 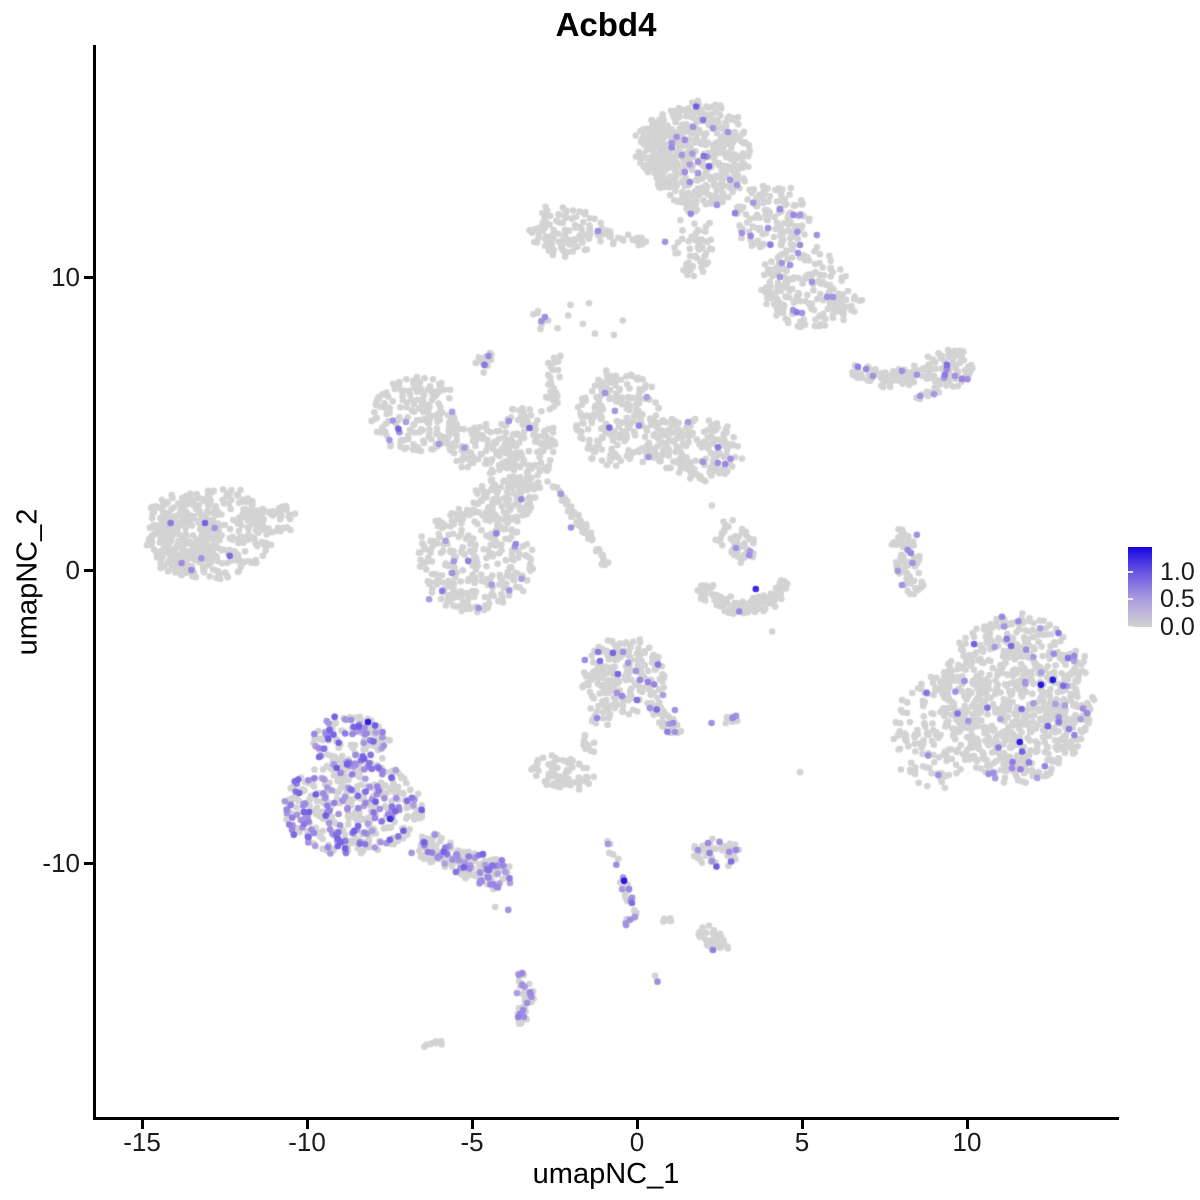 What do you see at coordinates (606, 1118) in the screenshot?
I see `x-axis-line` at bounding box center [606, 1118].